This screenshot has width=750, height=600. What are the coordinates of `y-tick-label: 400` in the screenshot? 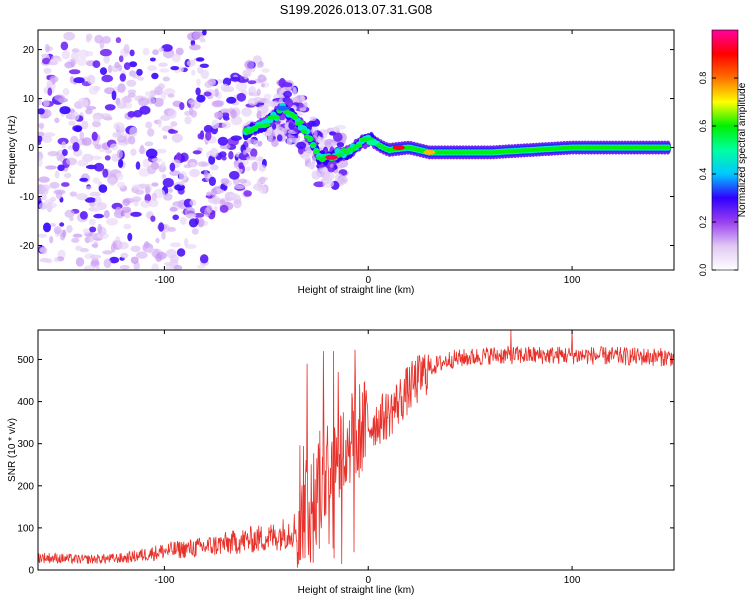 It's located at (25, 402).